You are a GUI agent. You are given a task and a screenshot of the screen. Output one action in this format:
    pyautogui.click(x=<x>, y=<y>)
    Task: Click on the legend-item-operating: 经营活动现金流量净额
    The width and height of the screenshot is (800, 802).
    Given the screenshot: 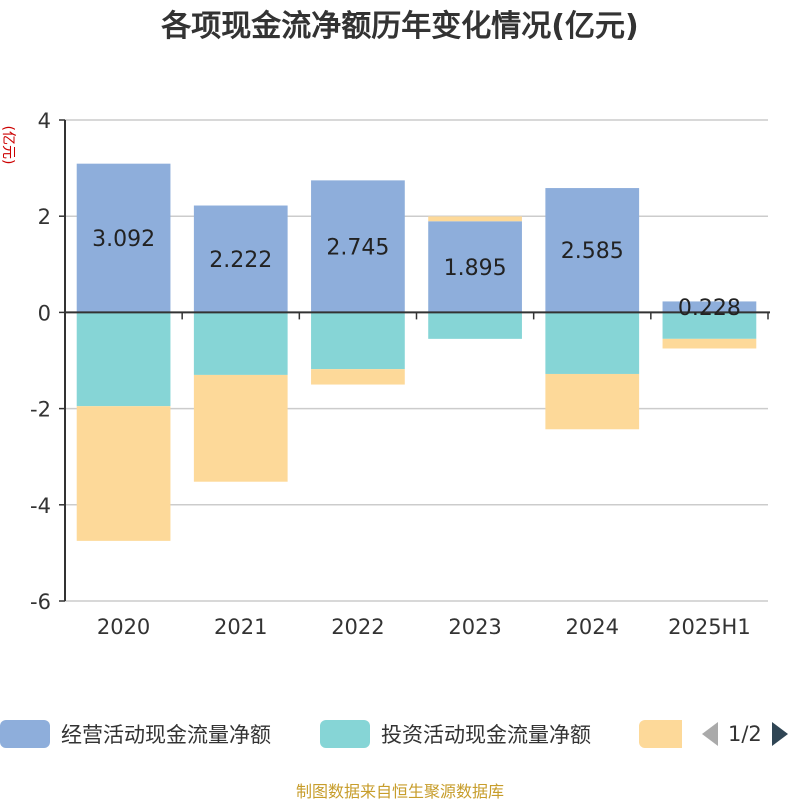 What is the action you would take?
    pyautogui.click(x=135, y=734)
    